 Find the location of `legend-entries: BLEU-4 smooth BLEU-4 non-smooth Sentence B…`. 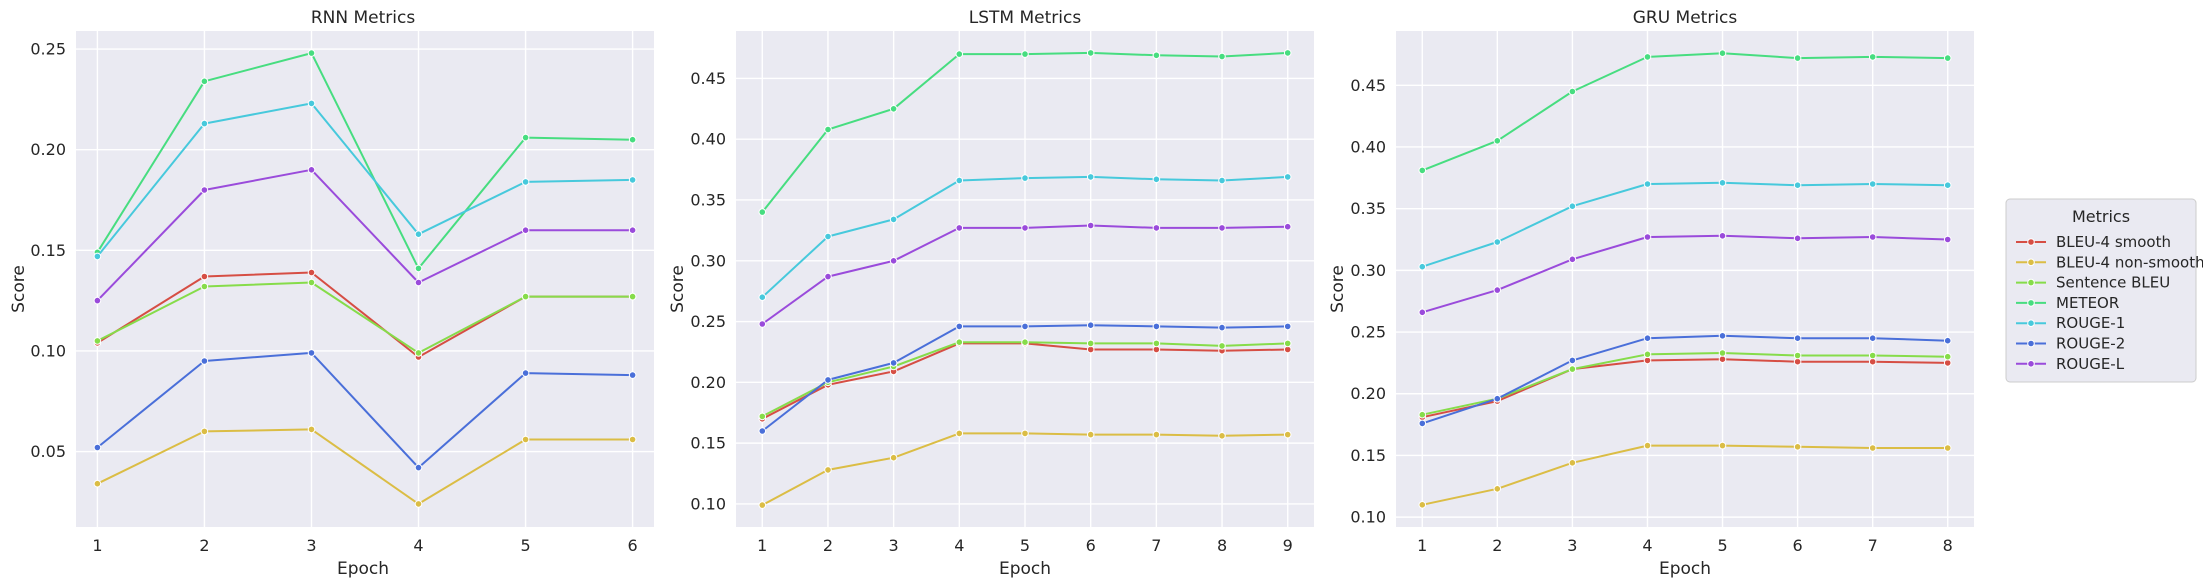

legend-entries: BLEU-4 smooth BLEU-4 non-smooth Sentence B… is located at coordinates (2109, 303).